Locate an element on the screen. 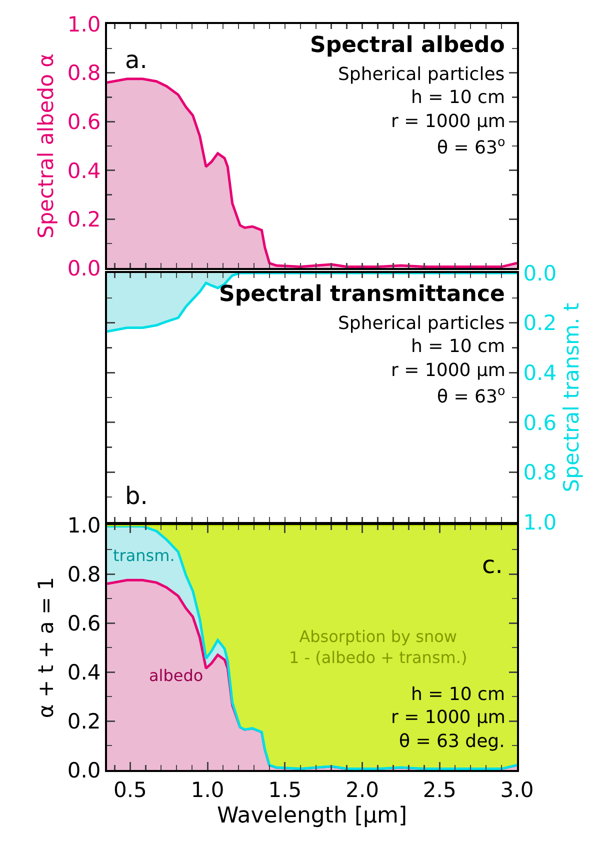 The width and height of the screenshot is (593, 841). y-axis-title: α + t + a = 1 is located at coordinates (46, 647).